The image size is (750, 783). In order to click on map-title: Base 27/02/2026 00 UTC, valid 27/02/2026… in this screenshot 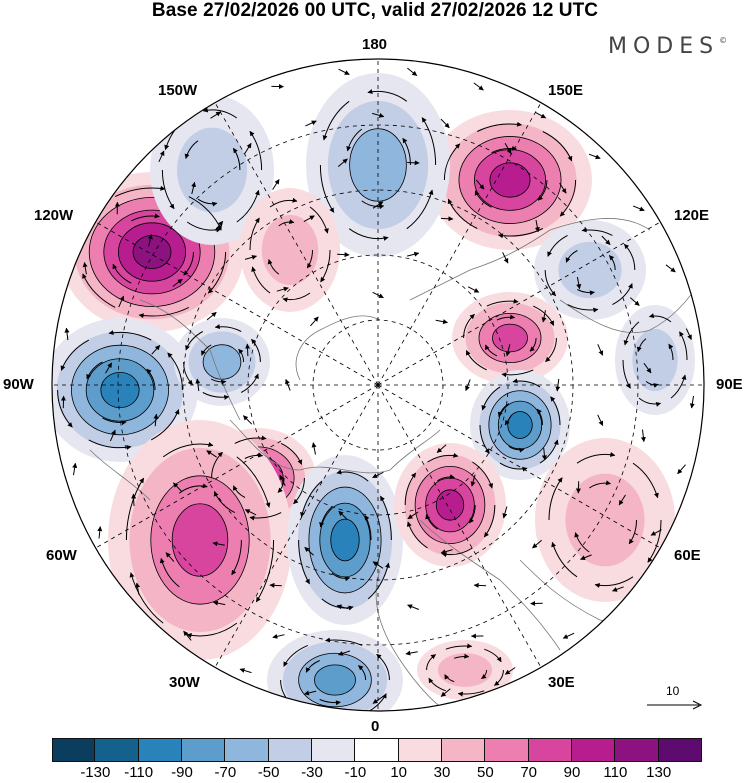, I will do `click(375, 10)`.